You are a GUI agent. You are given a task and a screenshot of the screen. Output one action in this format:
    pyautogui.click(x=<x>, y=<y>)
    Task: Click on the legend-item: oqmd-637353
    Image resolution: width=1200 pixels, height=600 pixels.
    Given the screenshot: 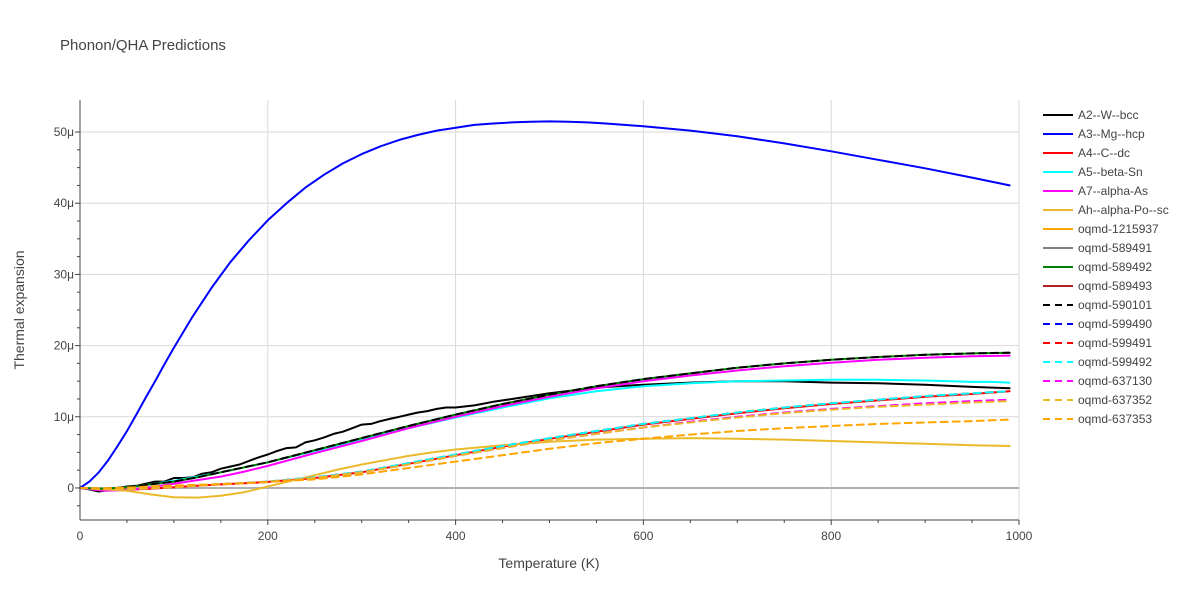 What is the action you would take?
    pyautogui.click(x=1097, y=419)
    